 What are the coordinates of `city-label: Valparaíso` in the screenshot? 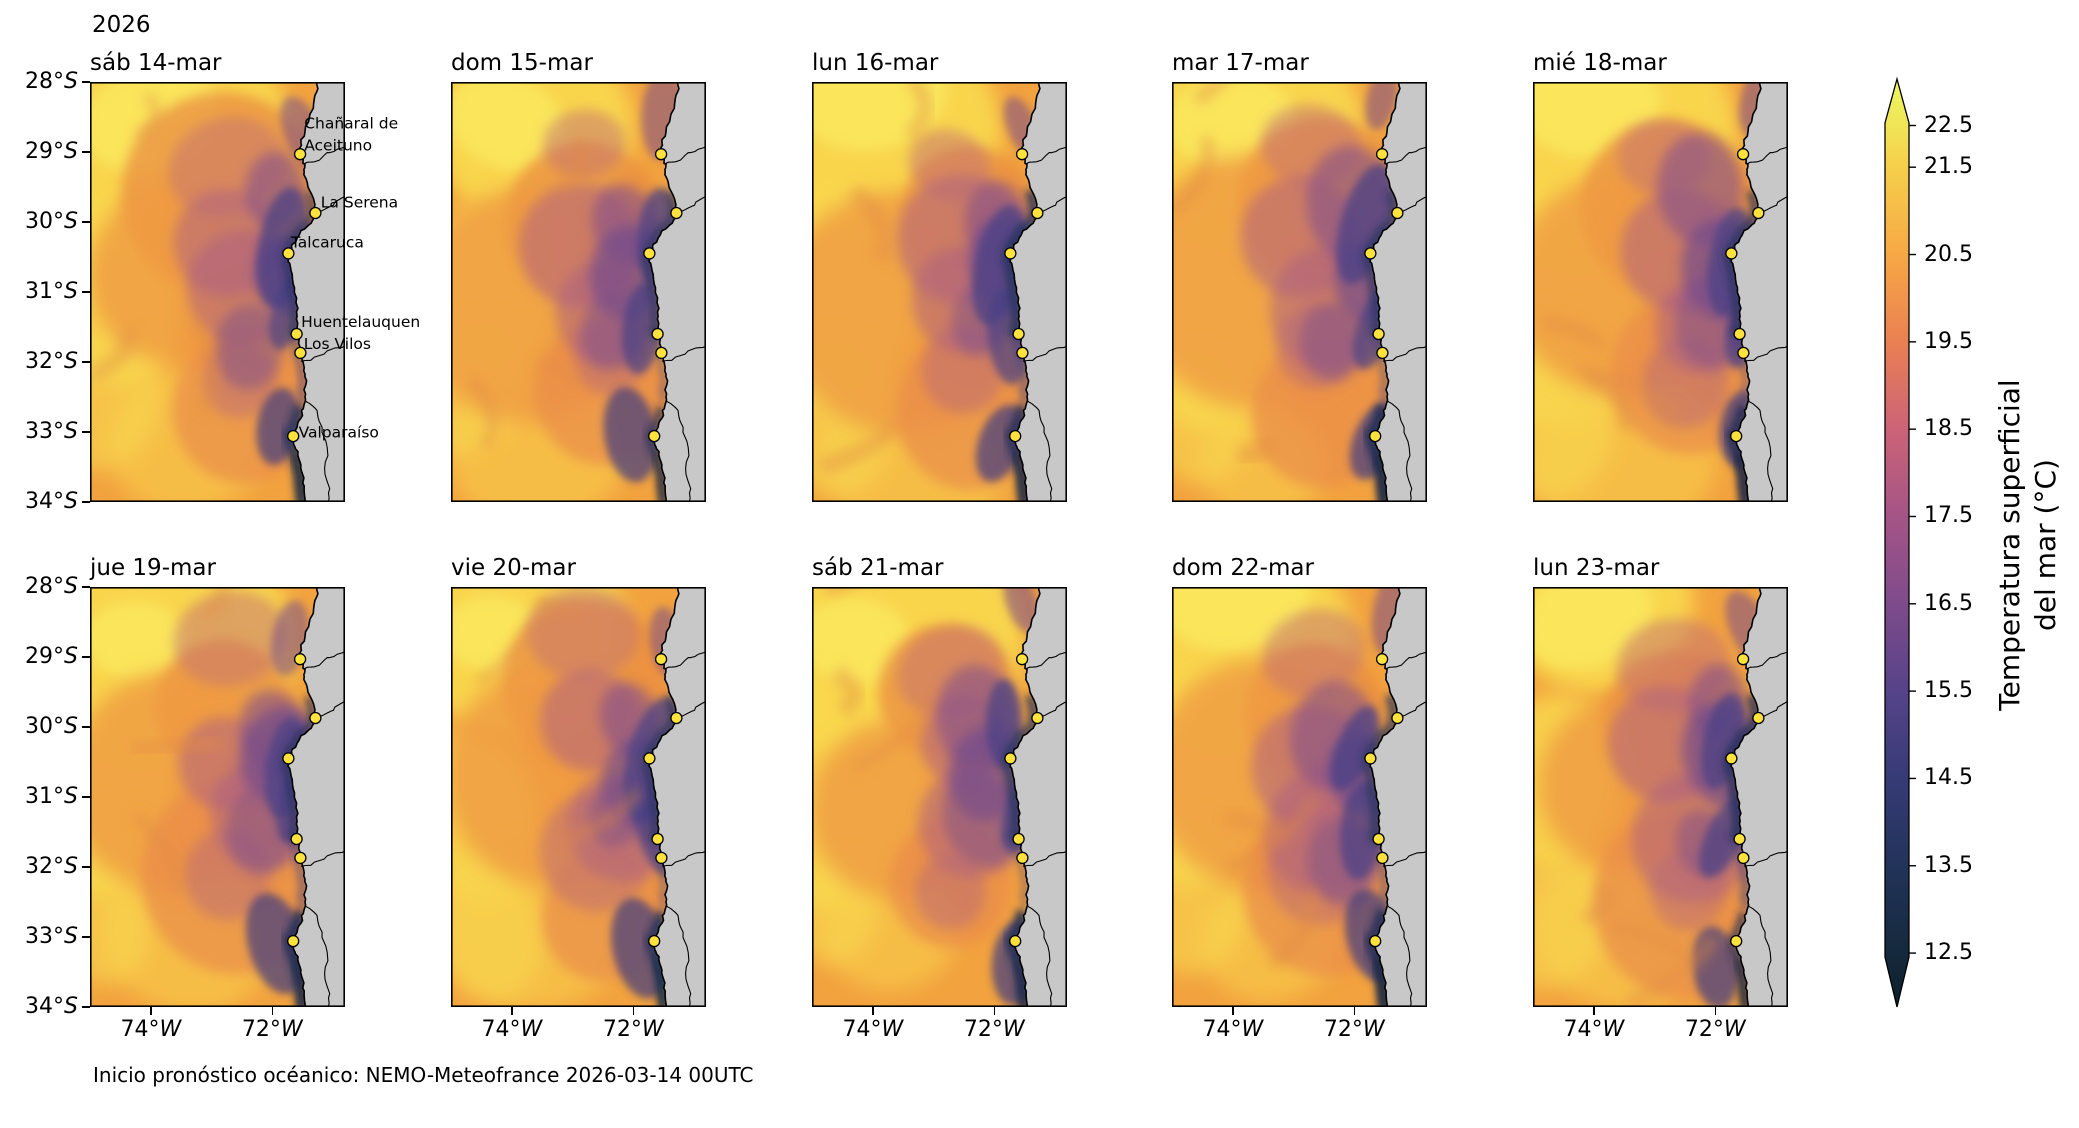 It's located at (339, 433).